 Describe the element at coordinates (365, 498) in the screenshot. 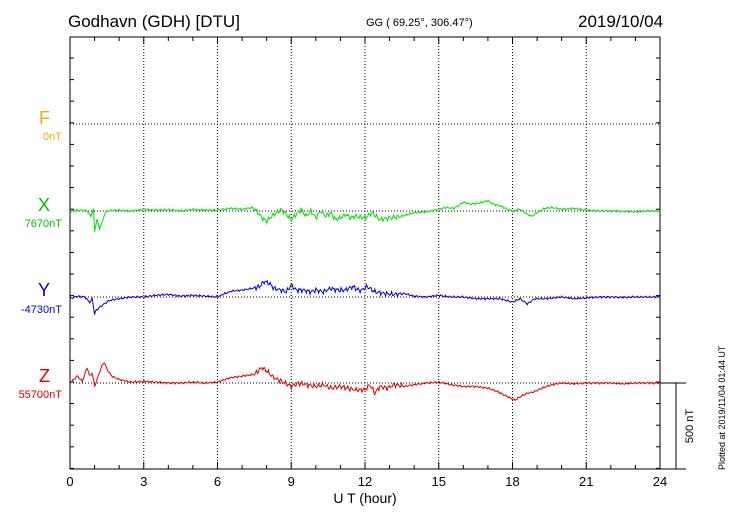

I see `x-axis-label: U T (hour)` at that location.